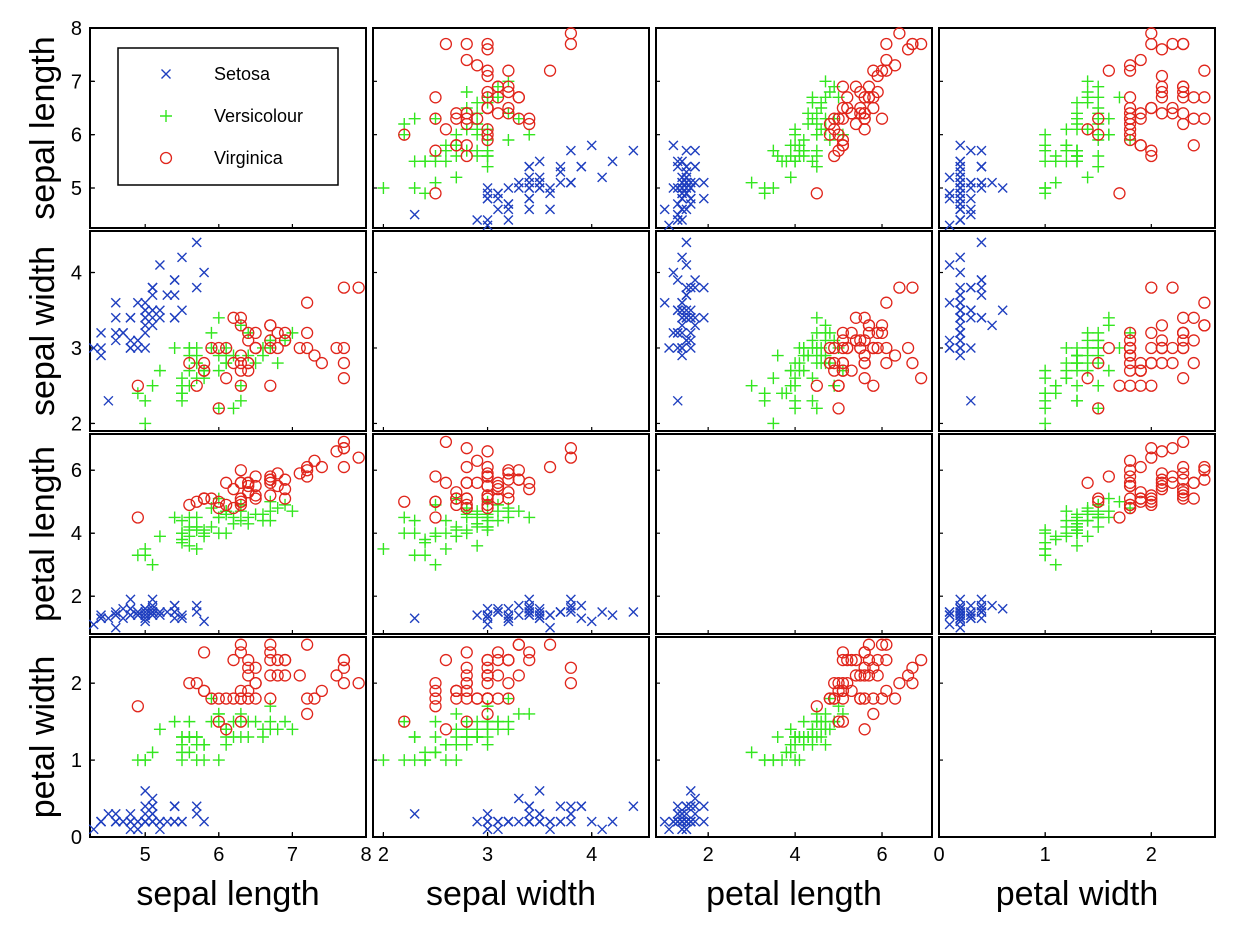  Describe the element at coordinates (794, 331) in the screenshot. I see `panel-frame` at that location.